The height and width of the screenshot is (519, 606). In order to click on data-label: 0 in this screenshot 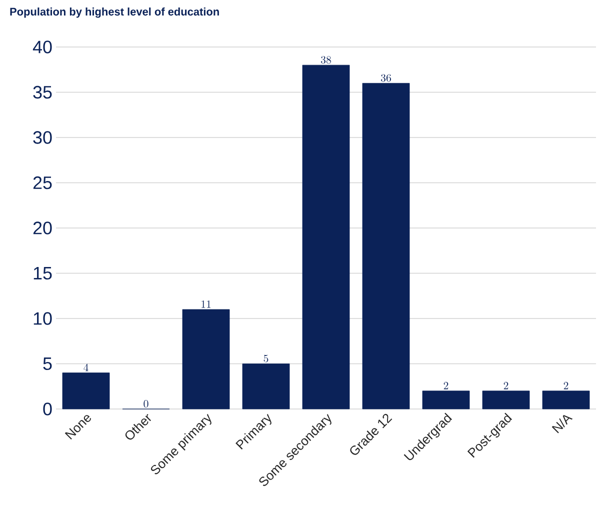, I will do `click(146, 404)`.